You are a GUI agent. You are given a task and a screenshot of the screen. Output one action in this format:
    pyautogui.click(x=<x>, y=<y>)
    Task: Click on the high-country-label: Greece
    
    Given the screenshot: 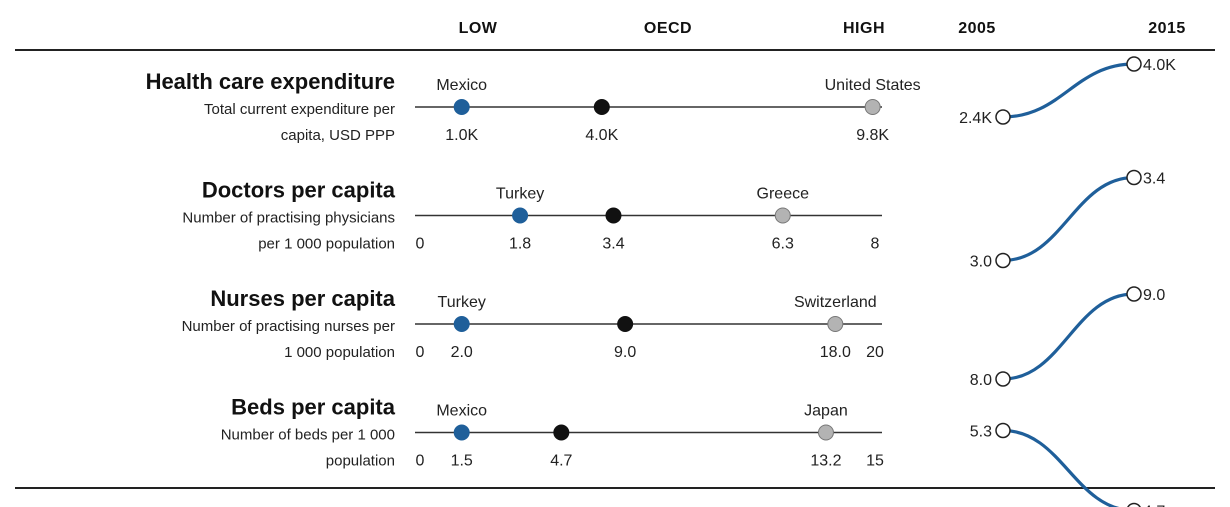 What is the action you would take?
    pyautogui.click(x=783, y=194)
    